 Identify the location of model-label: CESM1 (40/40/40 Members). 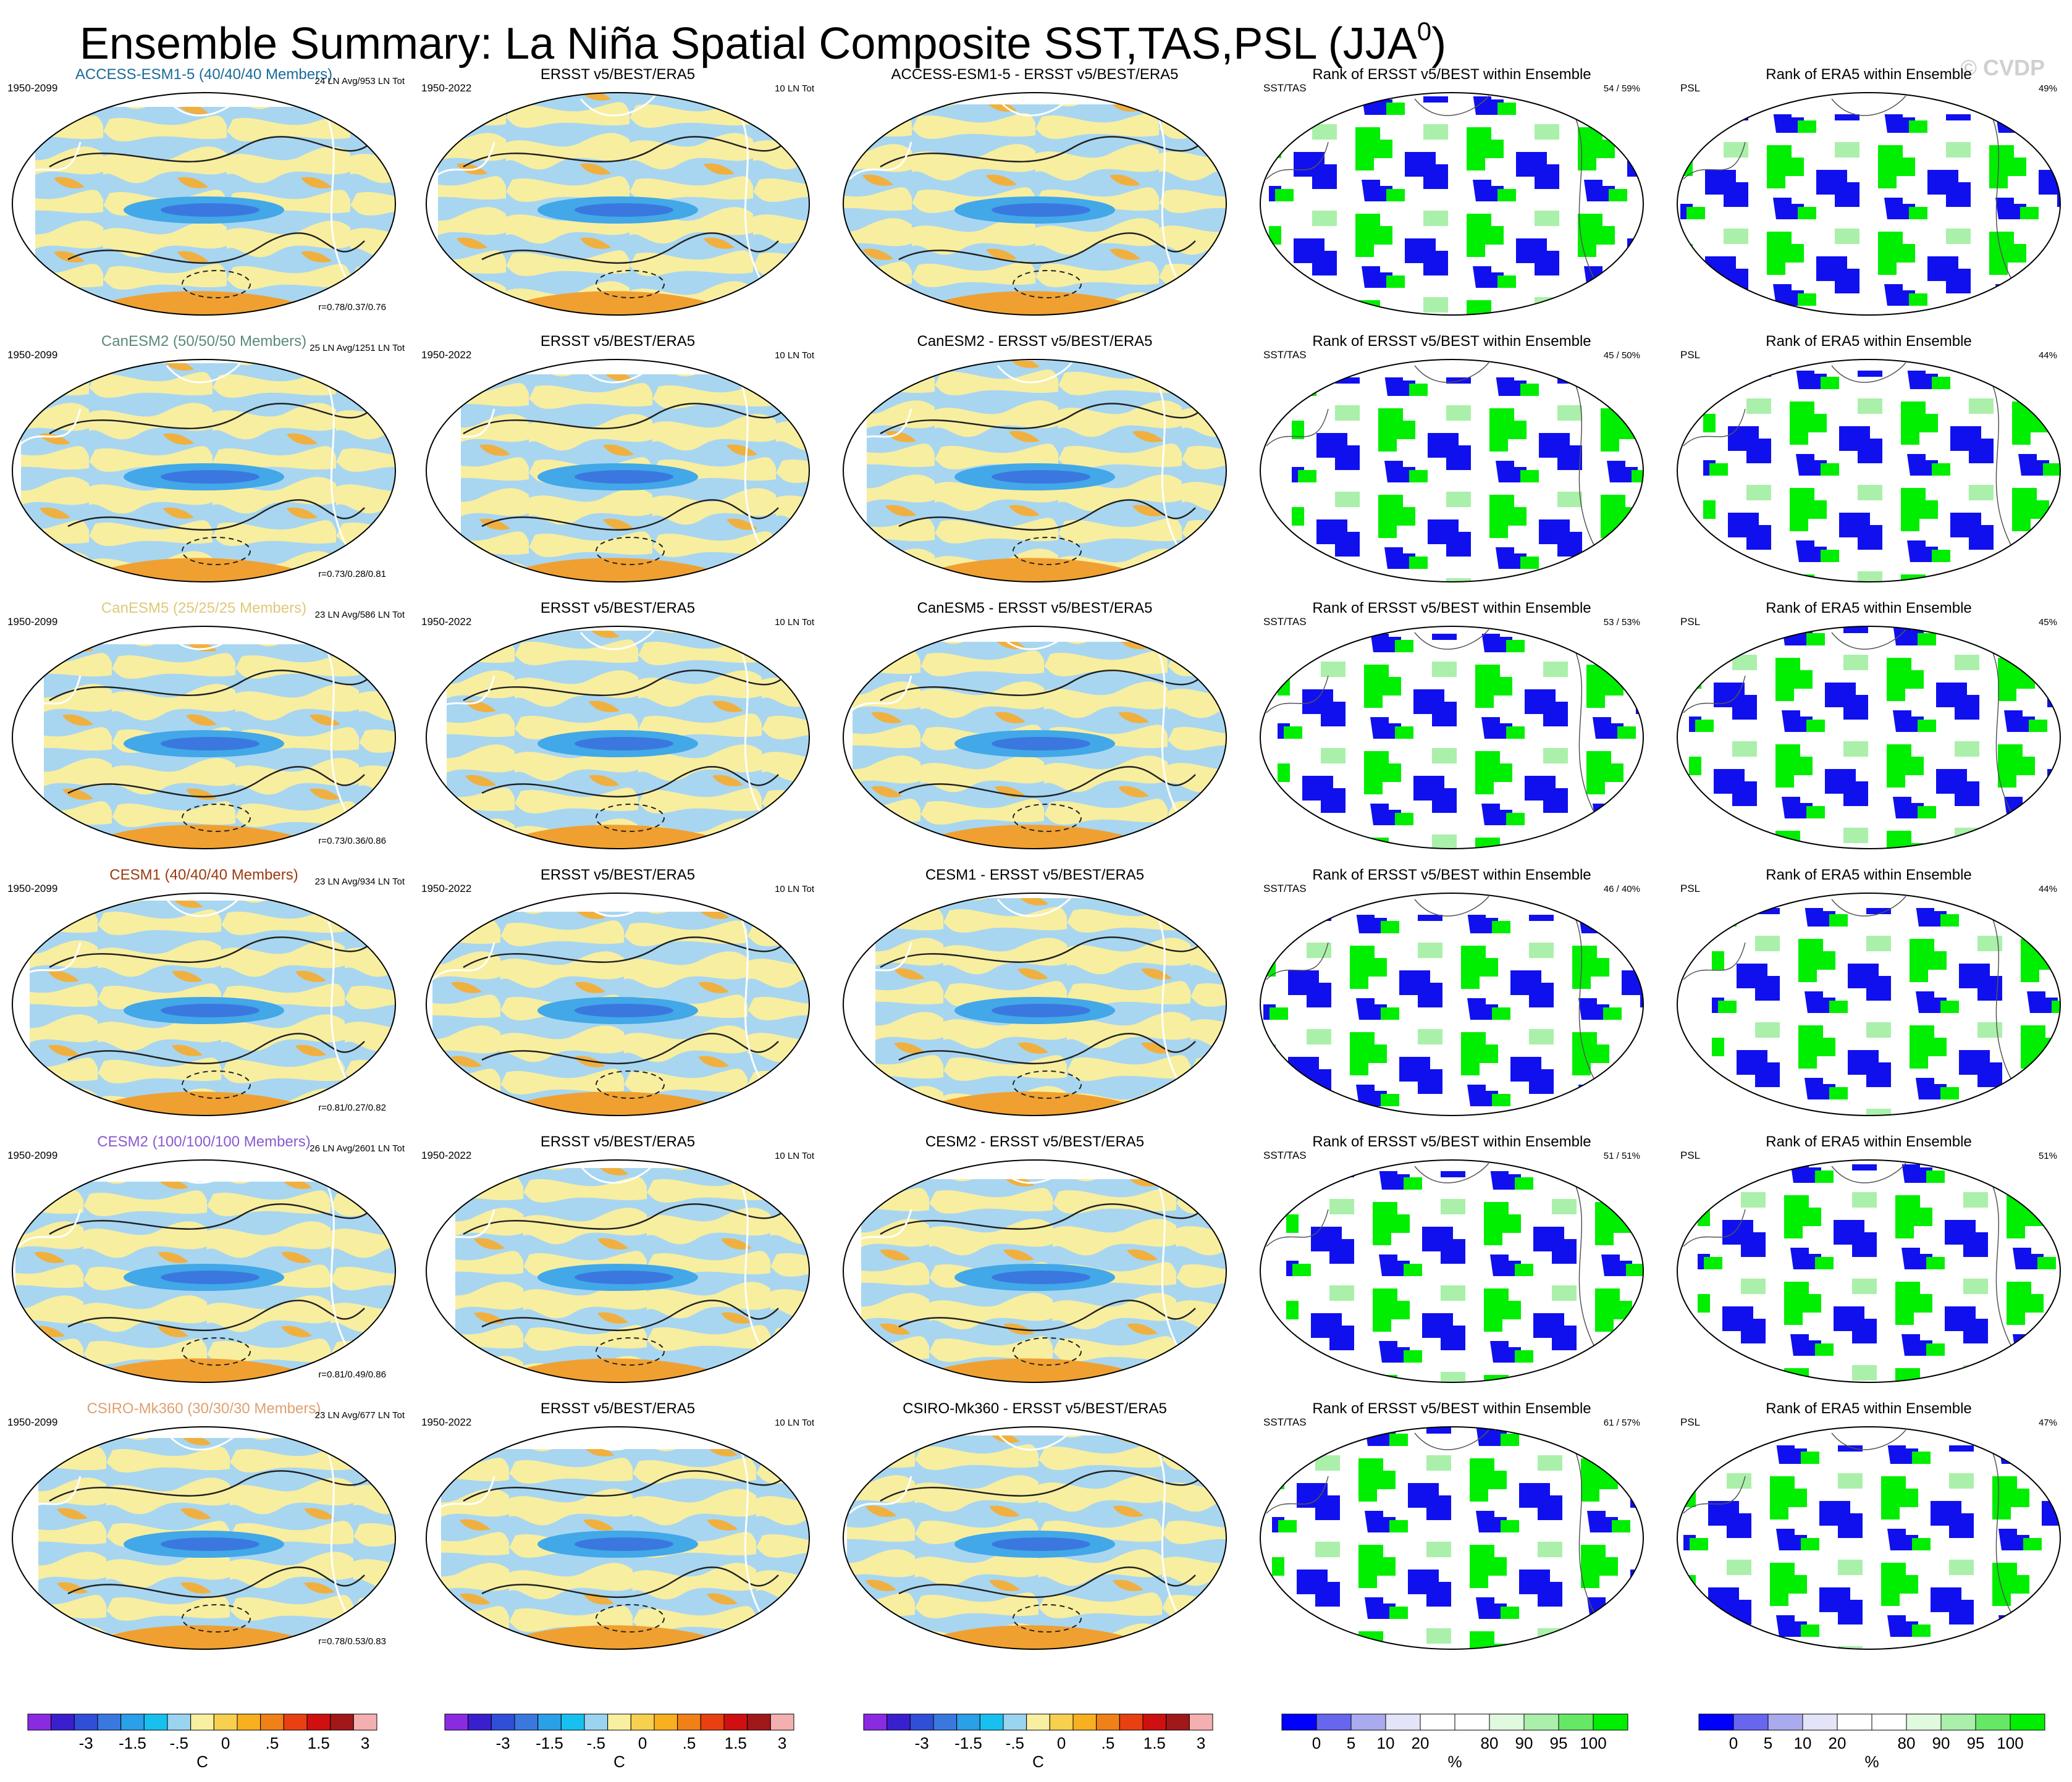
(203, 875).